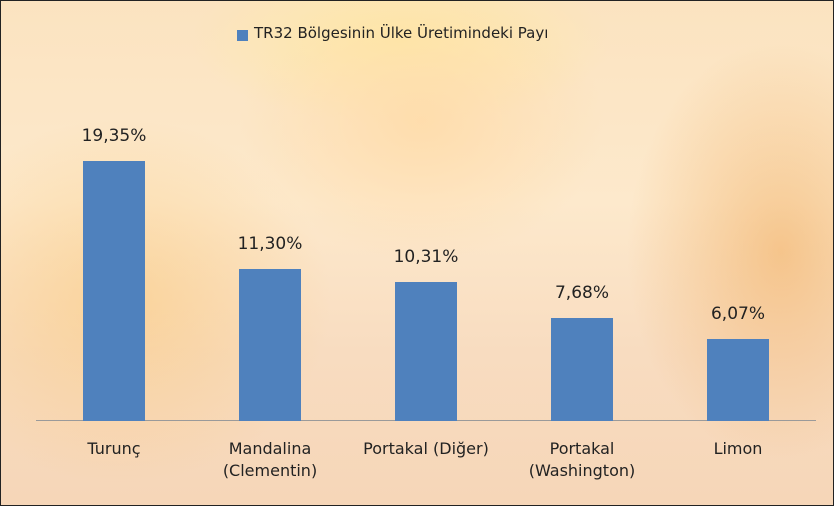  I want to click on x-tick-label: Portakal (Washington), so click(582, 459).